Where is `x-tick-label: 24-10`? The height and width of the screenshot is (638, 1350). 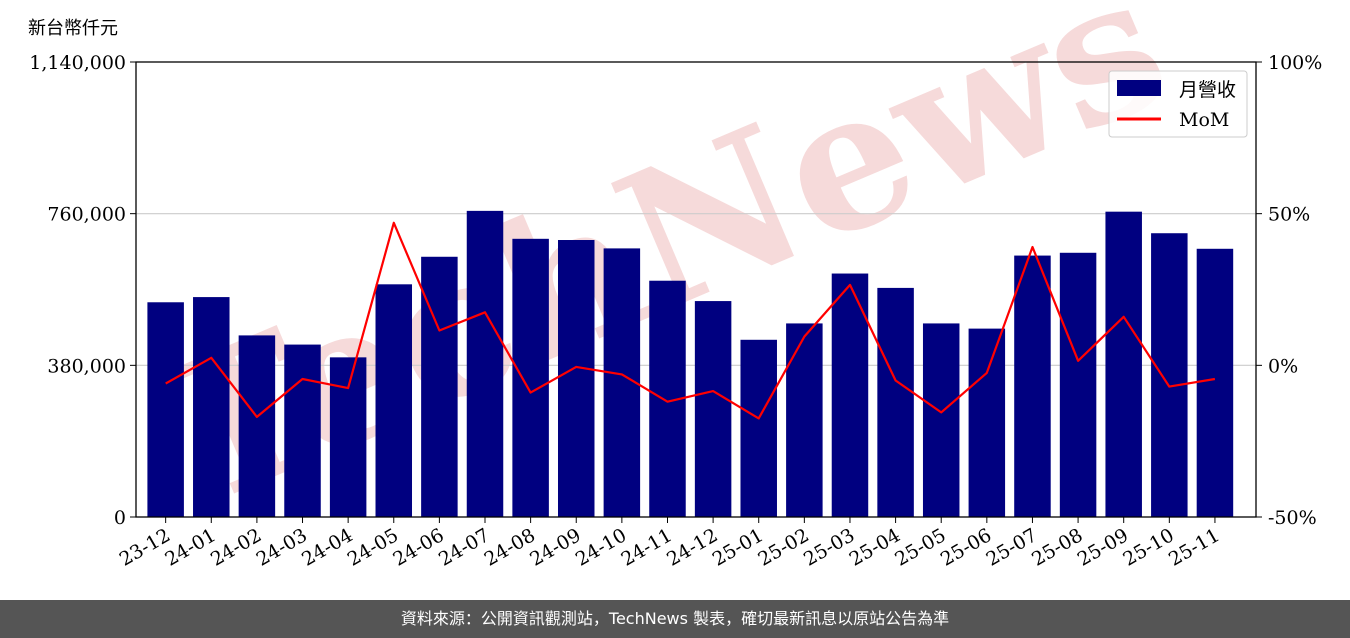 x-tick-label: 24-10 is located at coordinates (601, 547).